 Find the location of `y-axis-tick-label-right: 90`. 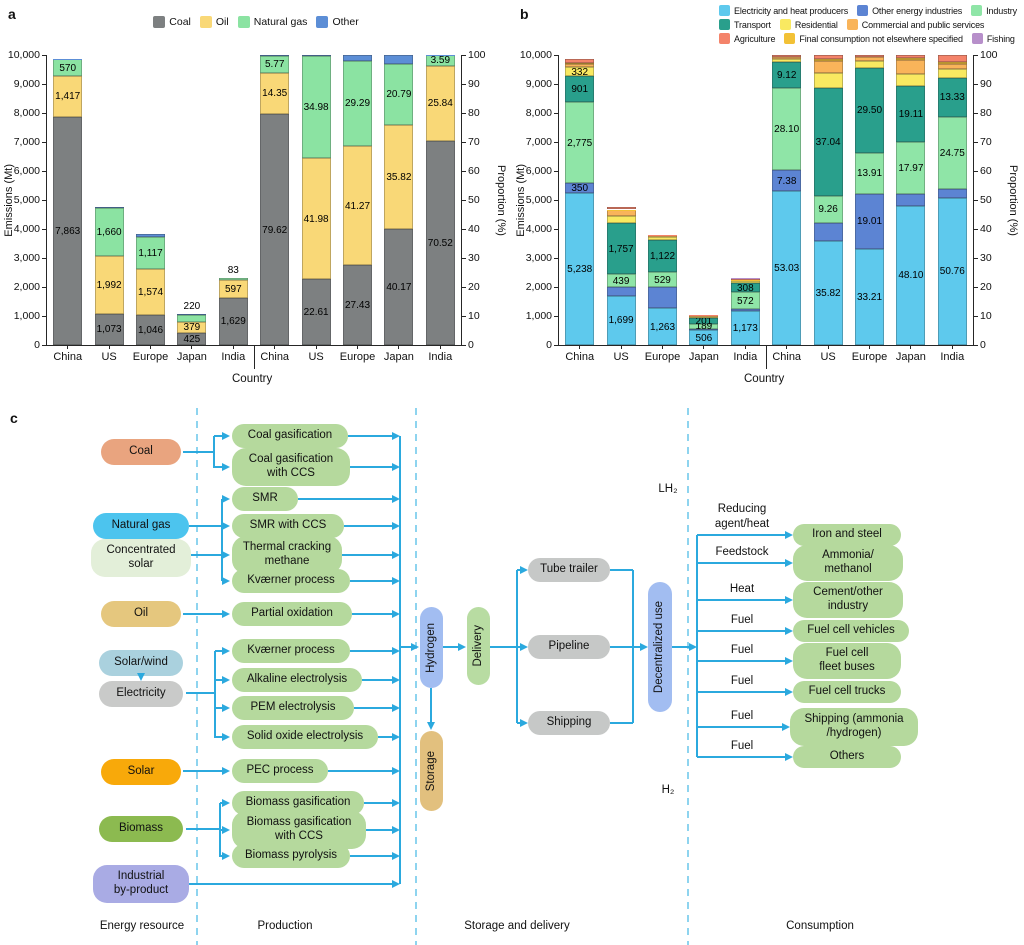

y-axis-tick-label-right: 90 is located at coordinates (474, 84).